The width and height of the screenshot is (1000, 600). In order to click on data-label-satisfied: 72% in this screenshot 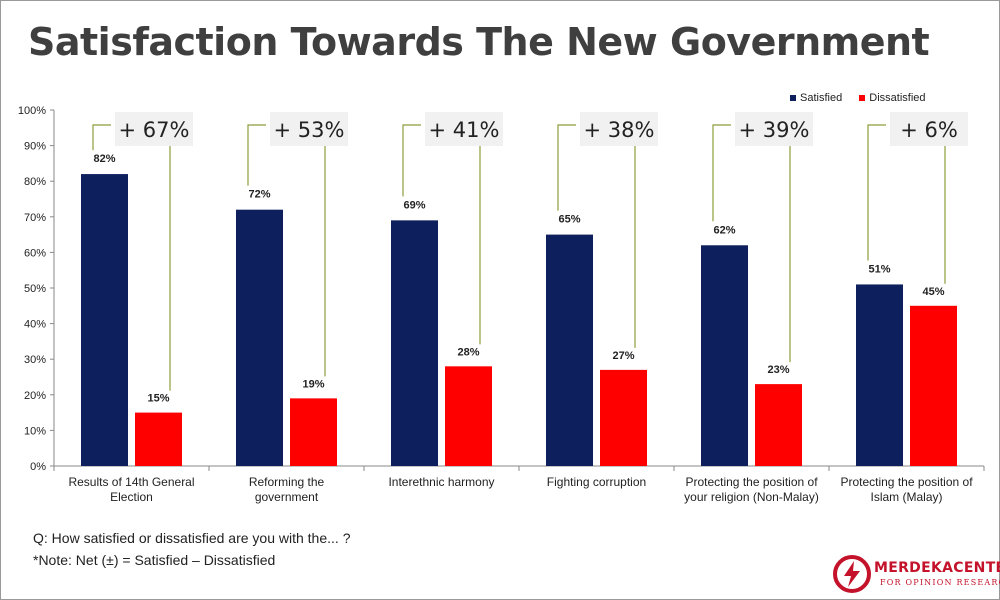, I will do `click(259, 195)`.